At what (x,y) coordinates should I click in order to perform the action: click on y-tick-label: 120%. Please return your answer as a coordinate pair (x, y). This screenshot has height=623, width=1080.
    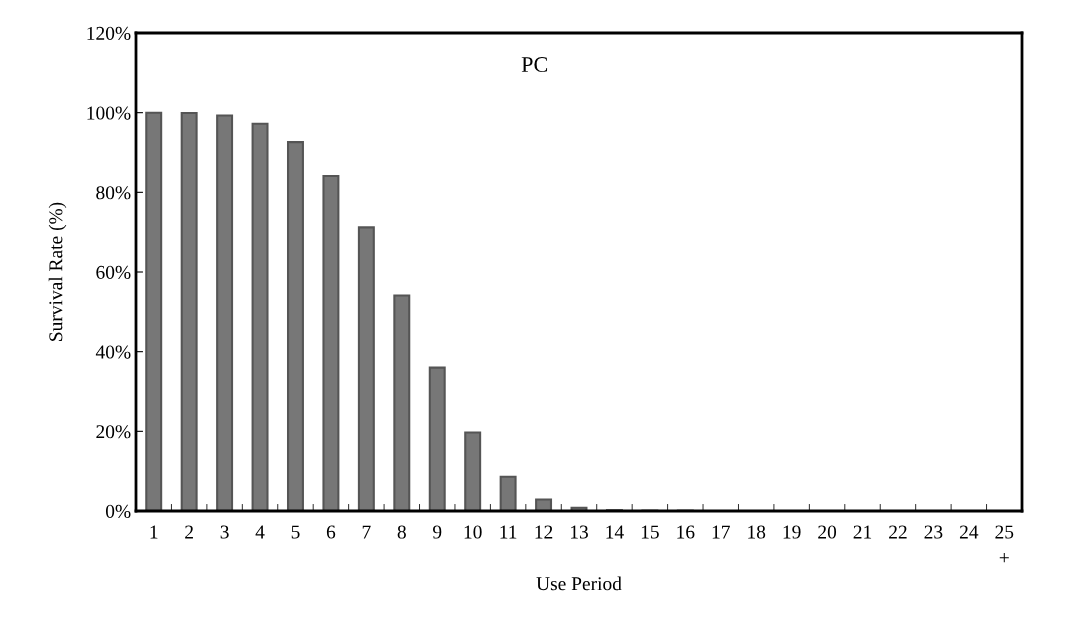
    Looking at the image, I should click on (109, 33).